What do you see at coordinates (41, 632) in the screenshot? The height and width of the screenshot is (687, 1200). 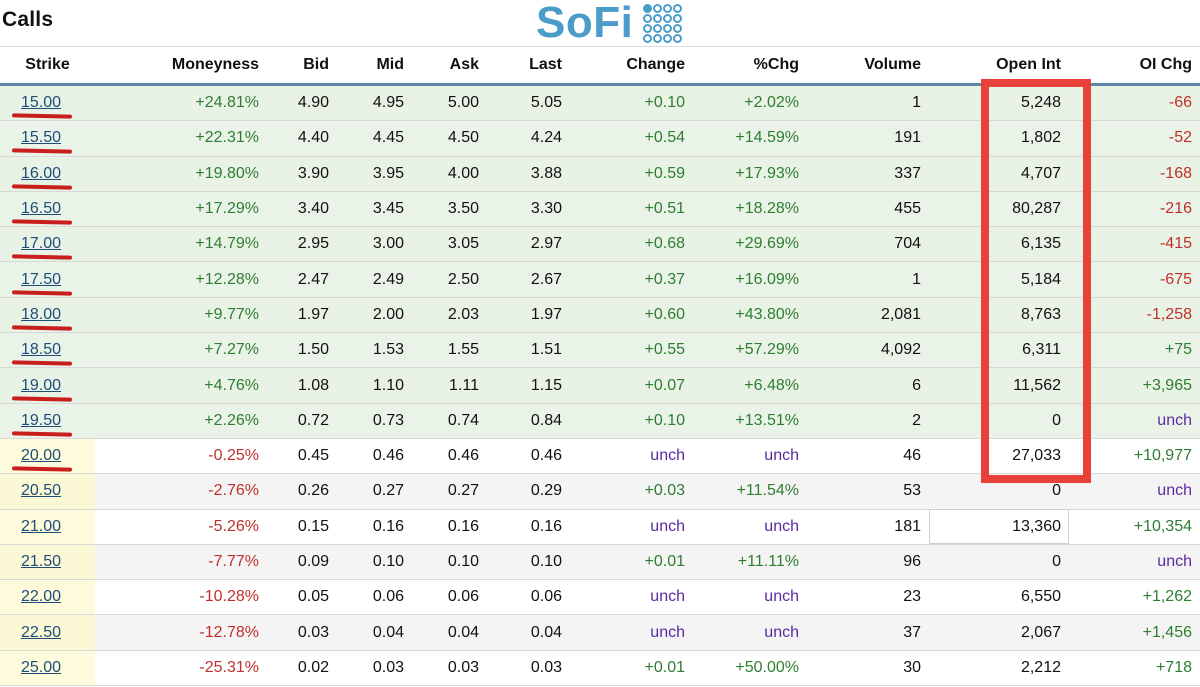 I see `strike-link: 22.50` at bounding box center [41, 632].